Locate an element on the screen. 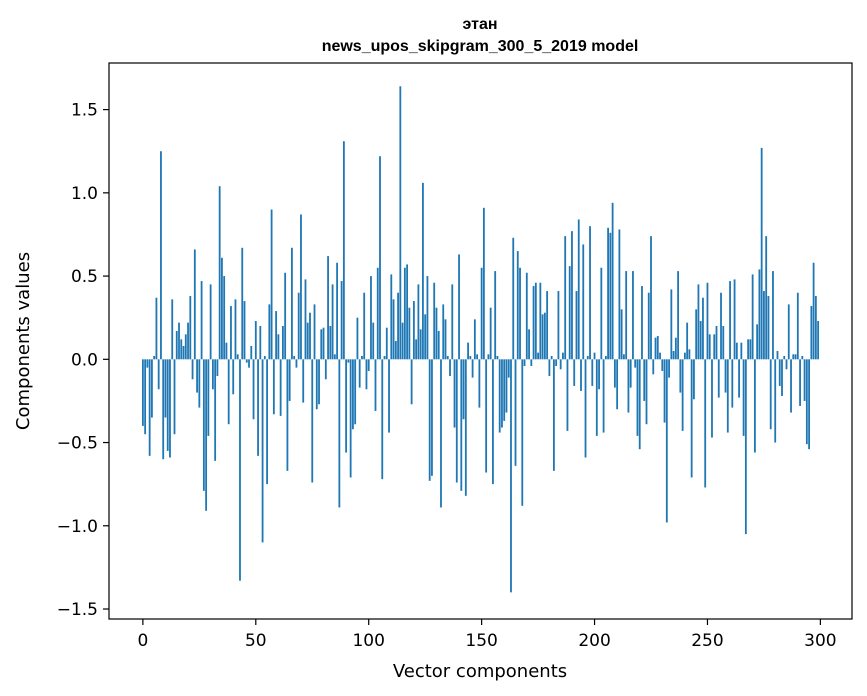 This screenshot has width=867, height=696. x-axis: 0 50 100 150 200 250 300 is located at coordinates (487, 635).